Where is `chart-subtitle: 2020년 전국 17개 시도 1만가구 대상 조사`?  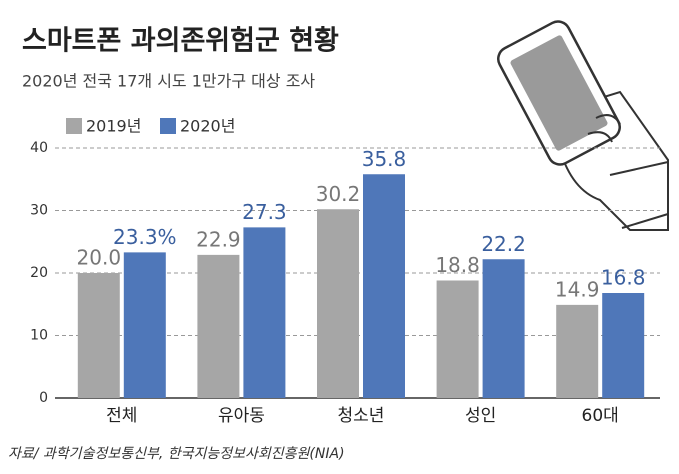 chart-subtitle: 2020년 전국 17개 시도 1만가구 대상 조사 is located at coordinates (168, 81).